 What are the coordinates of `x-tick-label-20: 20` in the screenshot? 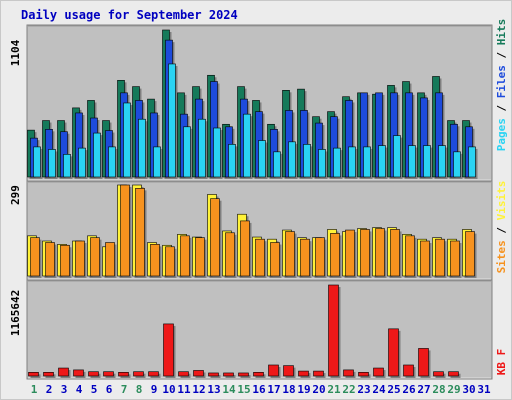 It's located at (318, 389).